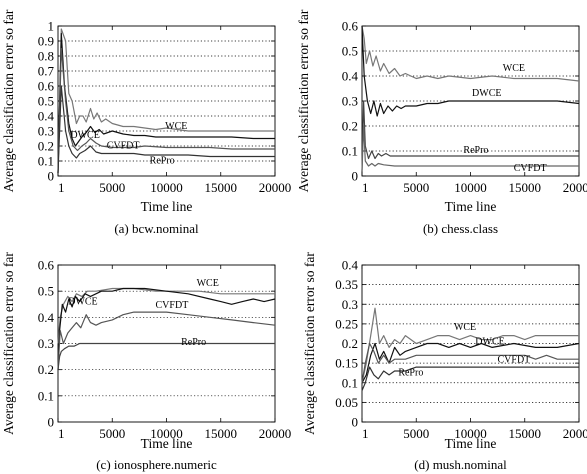 The image size is (587, 474). I want to click on y-tick-label: 0.7, so click(46, 71).